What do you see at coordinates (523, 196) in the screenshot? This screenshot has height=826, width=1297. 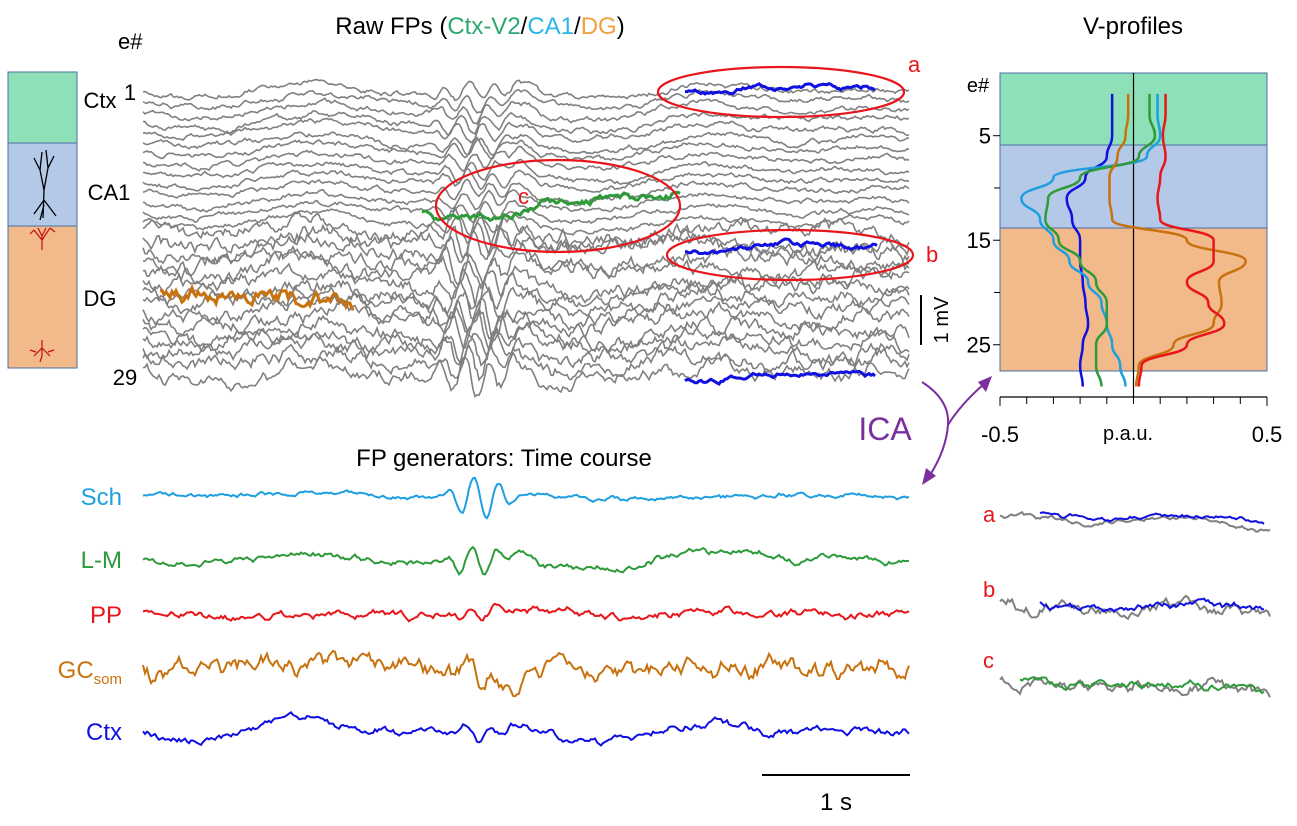 I see `event-label: c` at bounding box center [523, 196].